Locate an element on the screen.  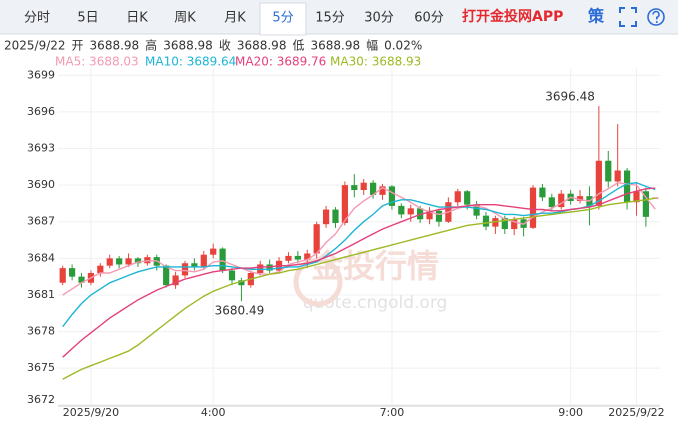
y-tick-label: 3687 is located at coordinates (41, 221).